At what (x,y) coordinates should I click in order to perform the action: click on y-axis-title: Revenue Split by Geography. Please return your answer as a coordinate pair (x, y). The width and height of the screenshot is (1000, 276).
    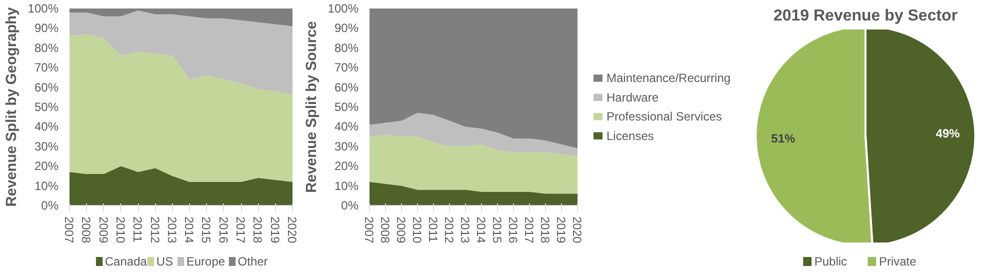
    Looking at the image, I should click on (12, 106).